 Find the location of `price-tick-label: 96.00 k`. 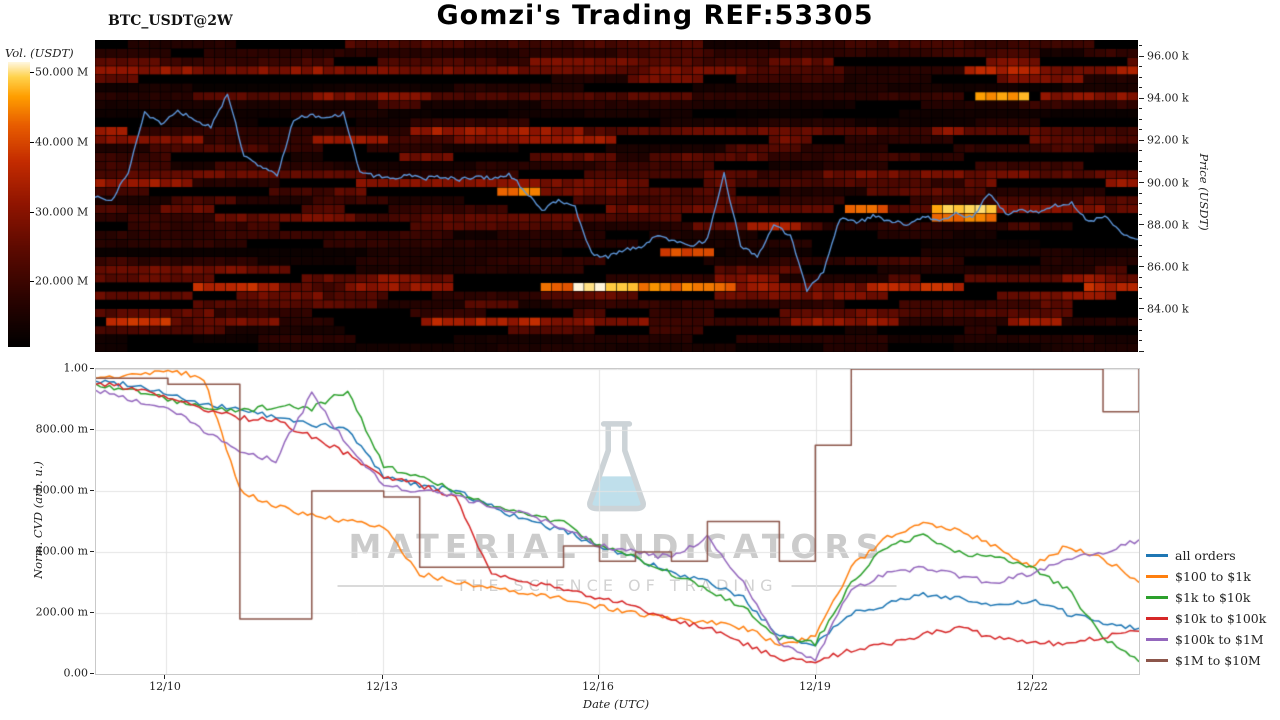

price-tick-label: 96.00 k is located at coordinates (1168, 56).